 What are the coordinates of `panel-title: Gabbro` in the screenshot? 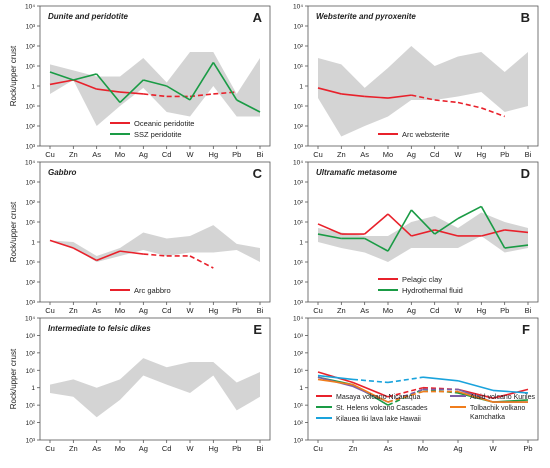 It's located at (62, 172).